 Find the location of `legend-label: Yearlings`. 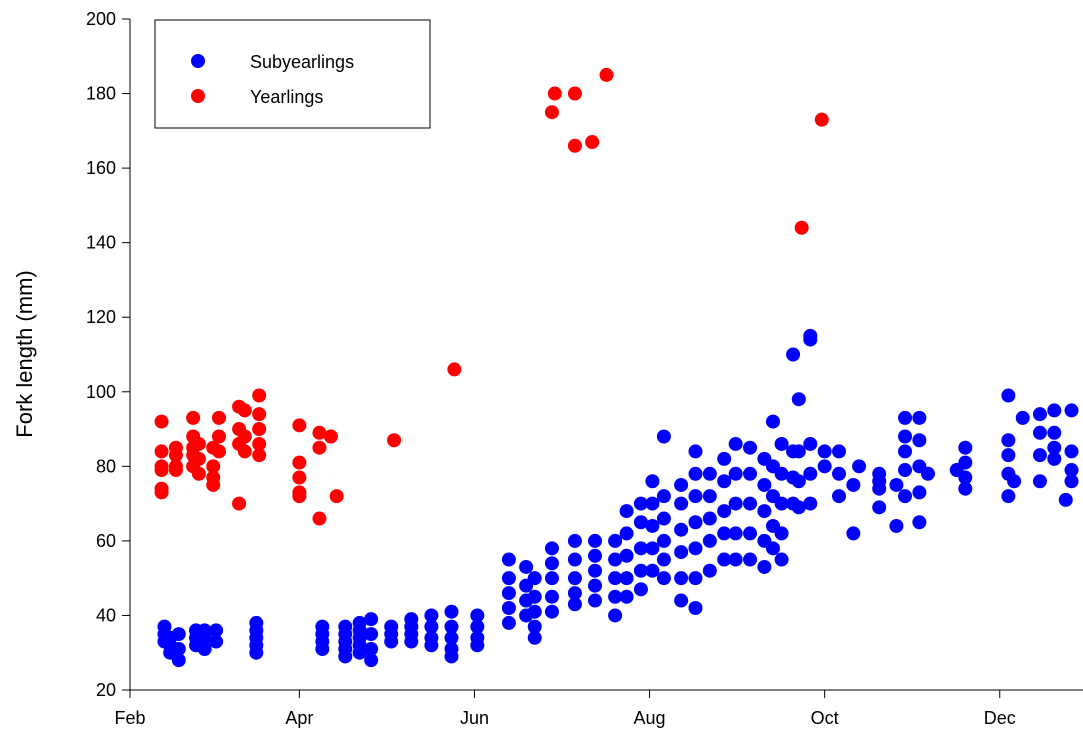

legend-label: Yearlings is located at coordinates (286, 97).